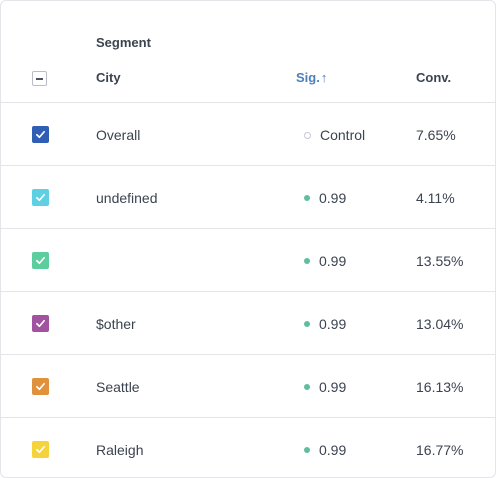 The width and height of the screenshot is (496, 478). I want to click on row-sig: Control, so click(334, 135).